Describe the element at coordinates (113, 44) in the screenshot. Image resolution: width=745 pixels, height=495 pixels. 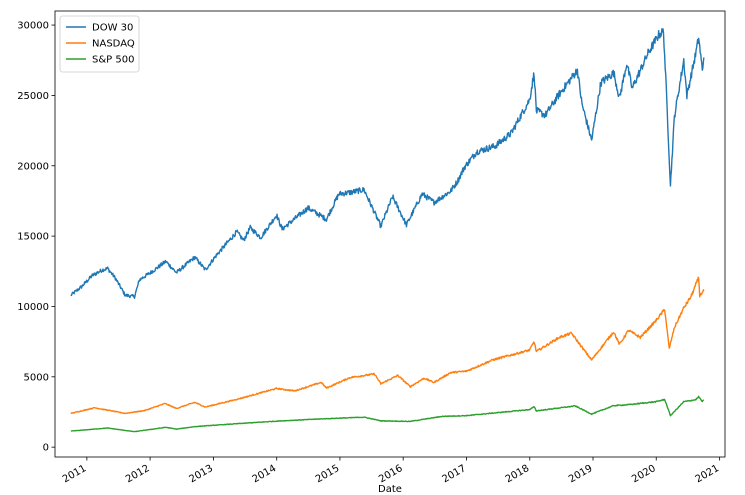
I see `legend-label-nasdaq: NASDAQ` at that location.